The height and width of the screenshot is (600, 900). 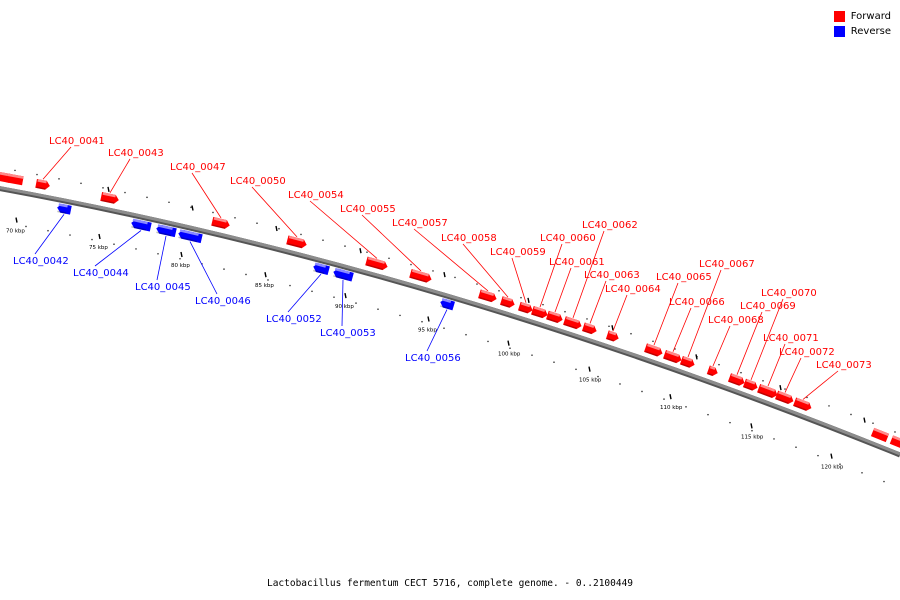 I want to click on scale-tick-label: 85 kbp, so click(x=264, y=286).